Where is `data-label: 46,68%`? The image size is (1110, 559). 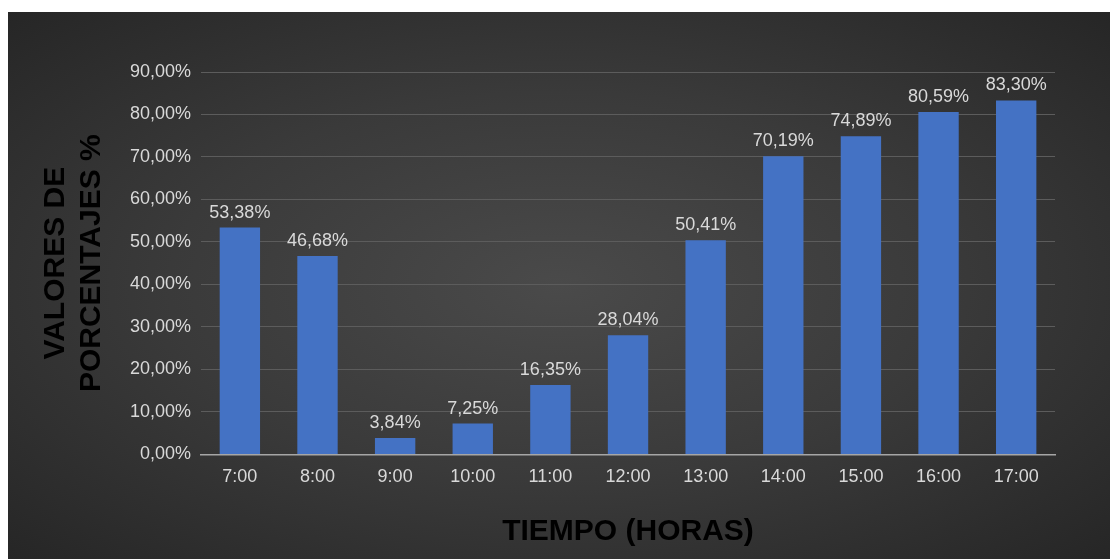
data-label: 46,68% is located at coordinates (317, 240).